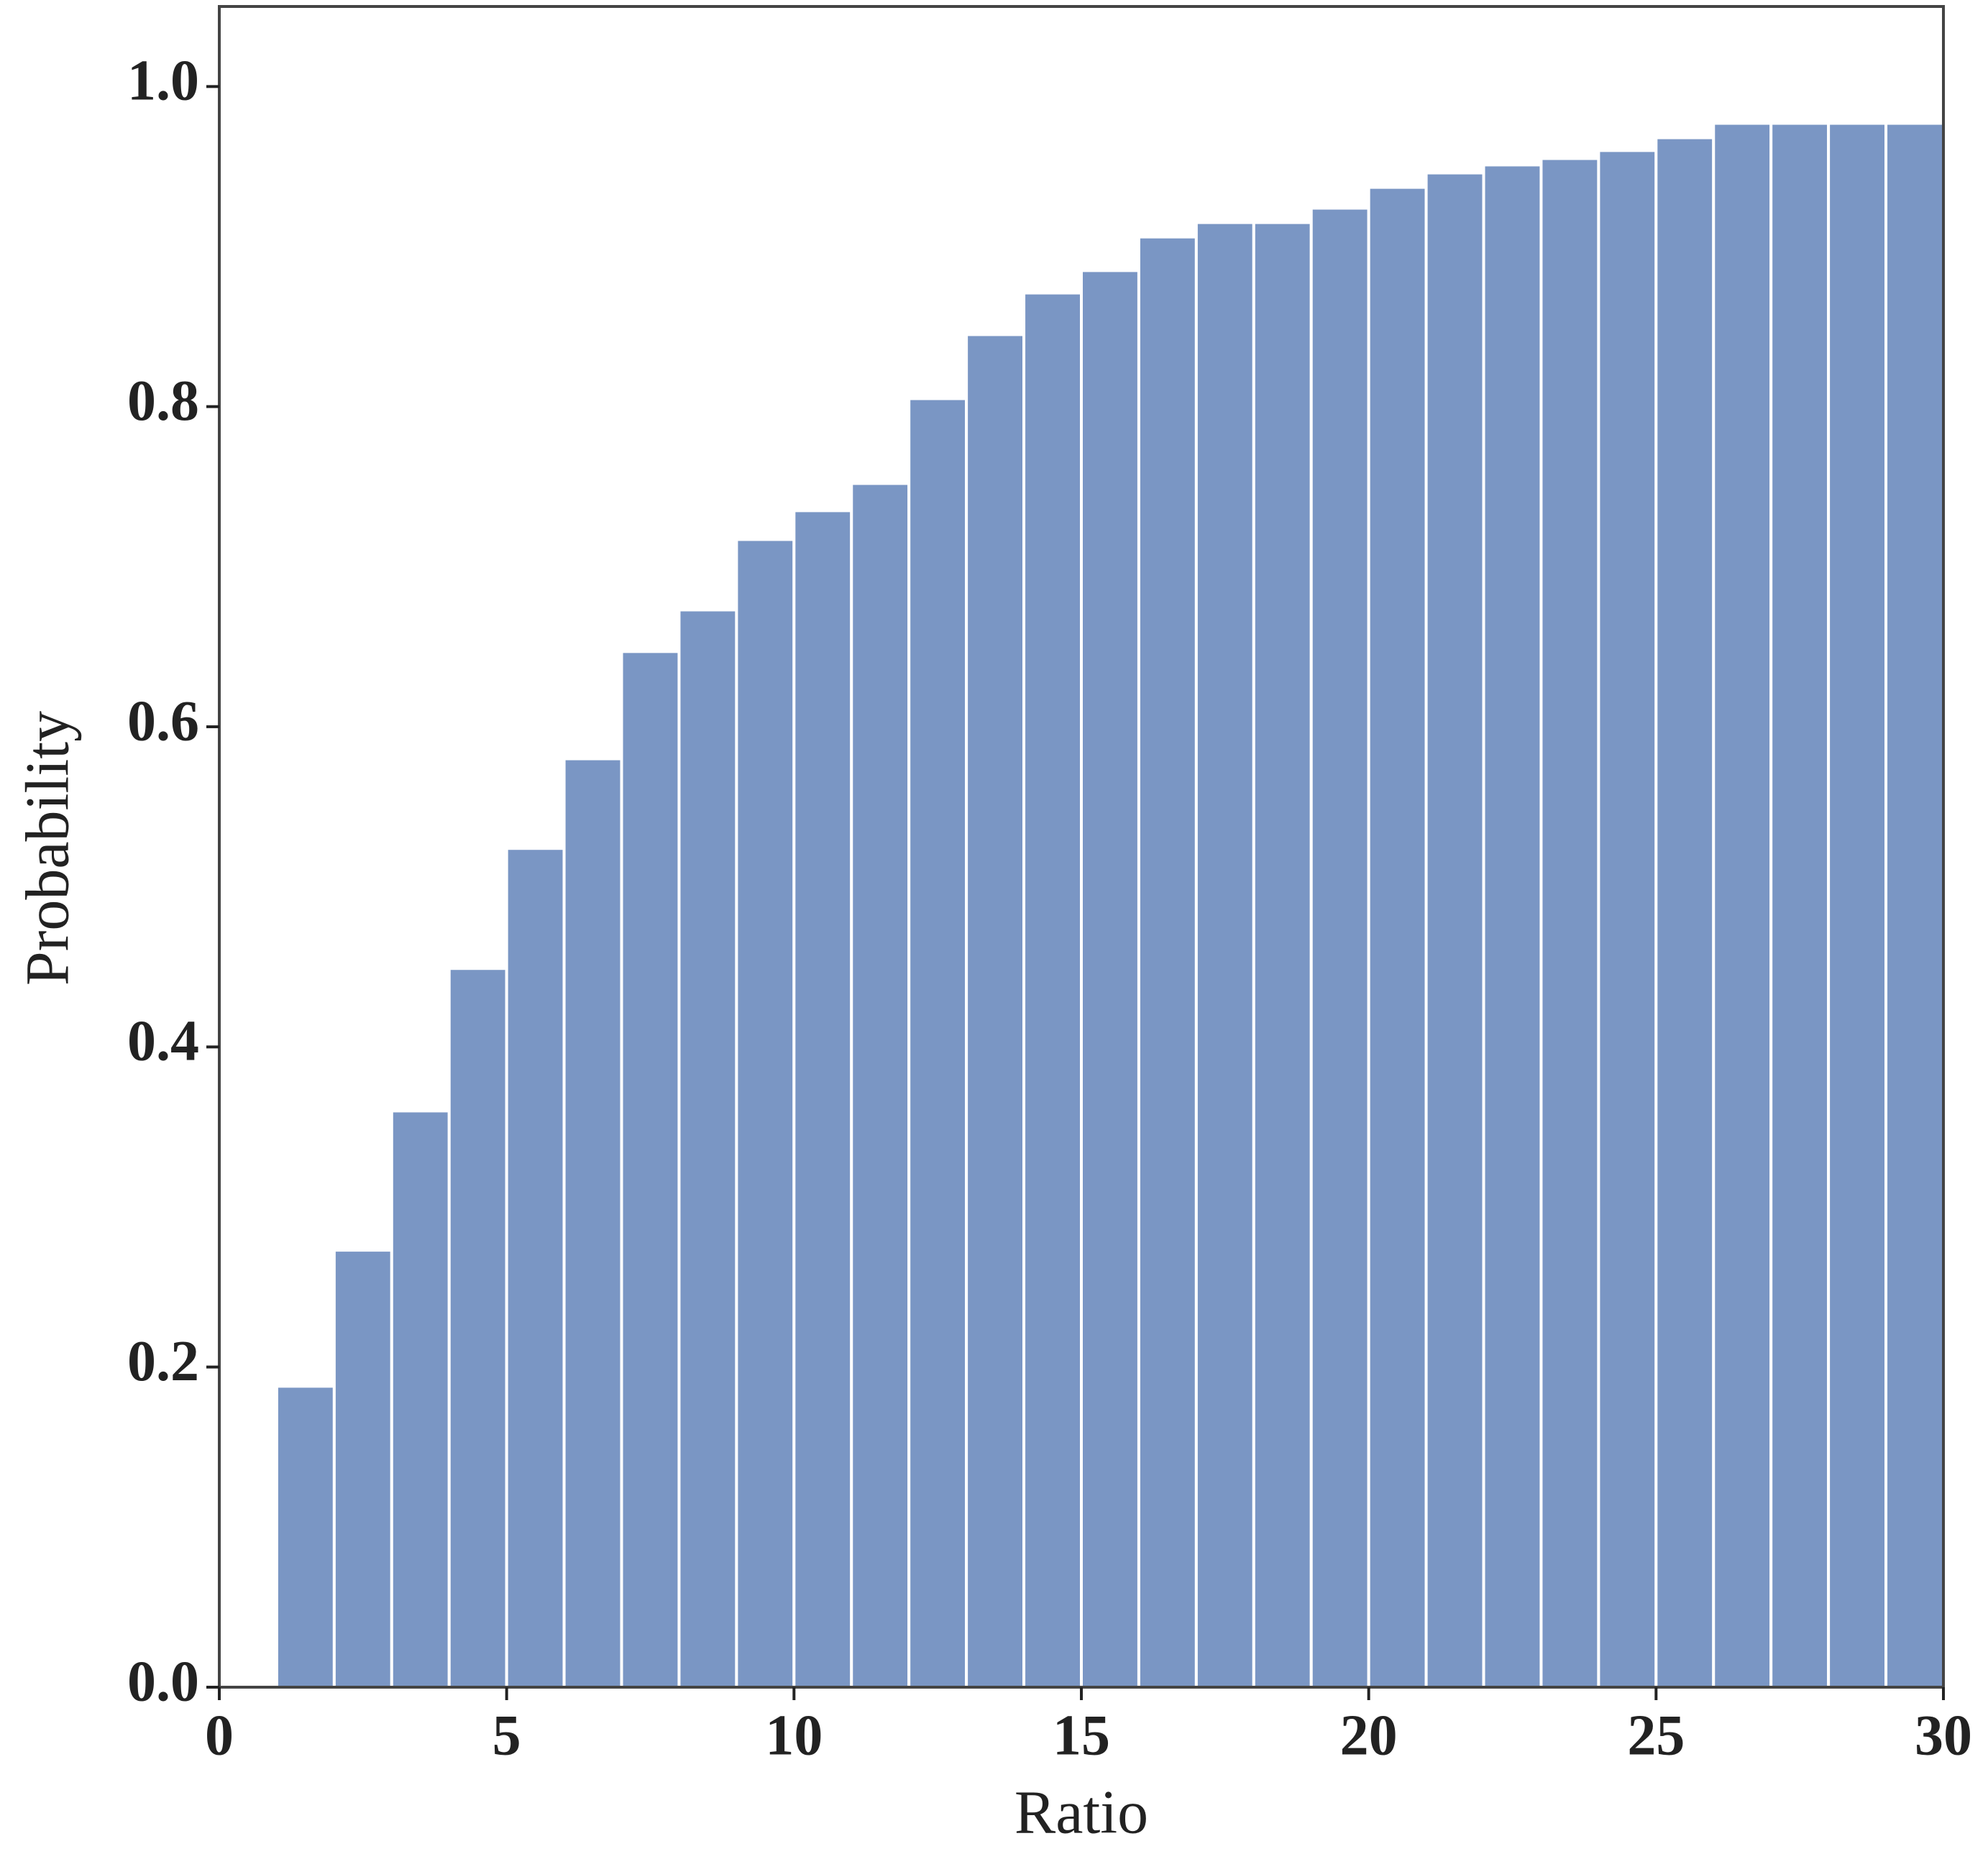 The width and height of the screenshot is (1988, 1859). Describe the element at coordinates (163, 1041) in the screenshot. I see `y-tick-label: 0.4` at that location.